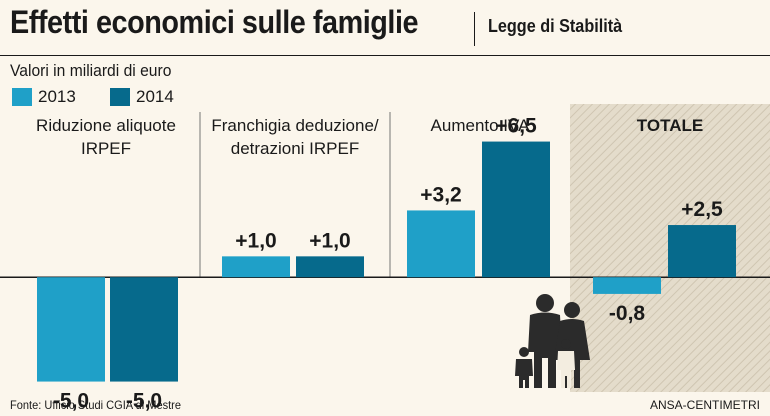 The image size is (770, 416). What do you see at coordinates (106, 125) in the screenshot?
I see `category-label: Riduzione aliquote` at bounding box center [106, 125].